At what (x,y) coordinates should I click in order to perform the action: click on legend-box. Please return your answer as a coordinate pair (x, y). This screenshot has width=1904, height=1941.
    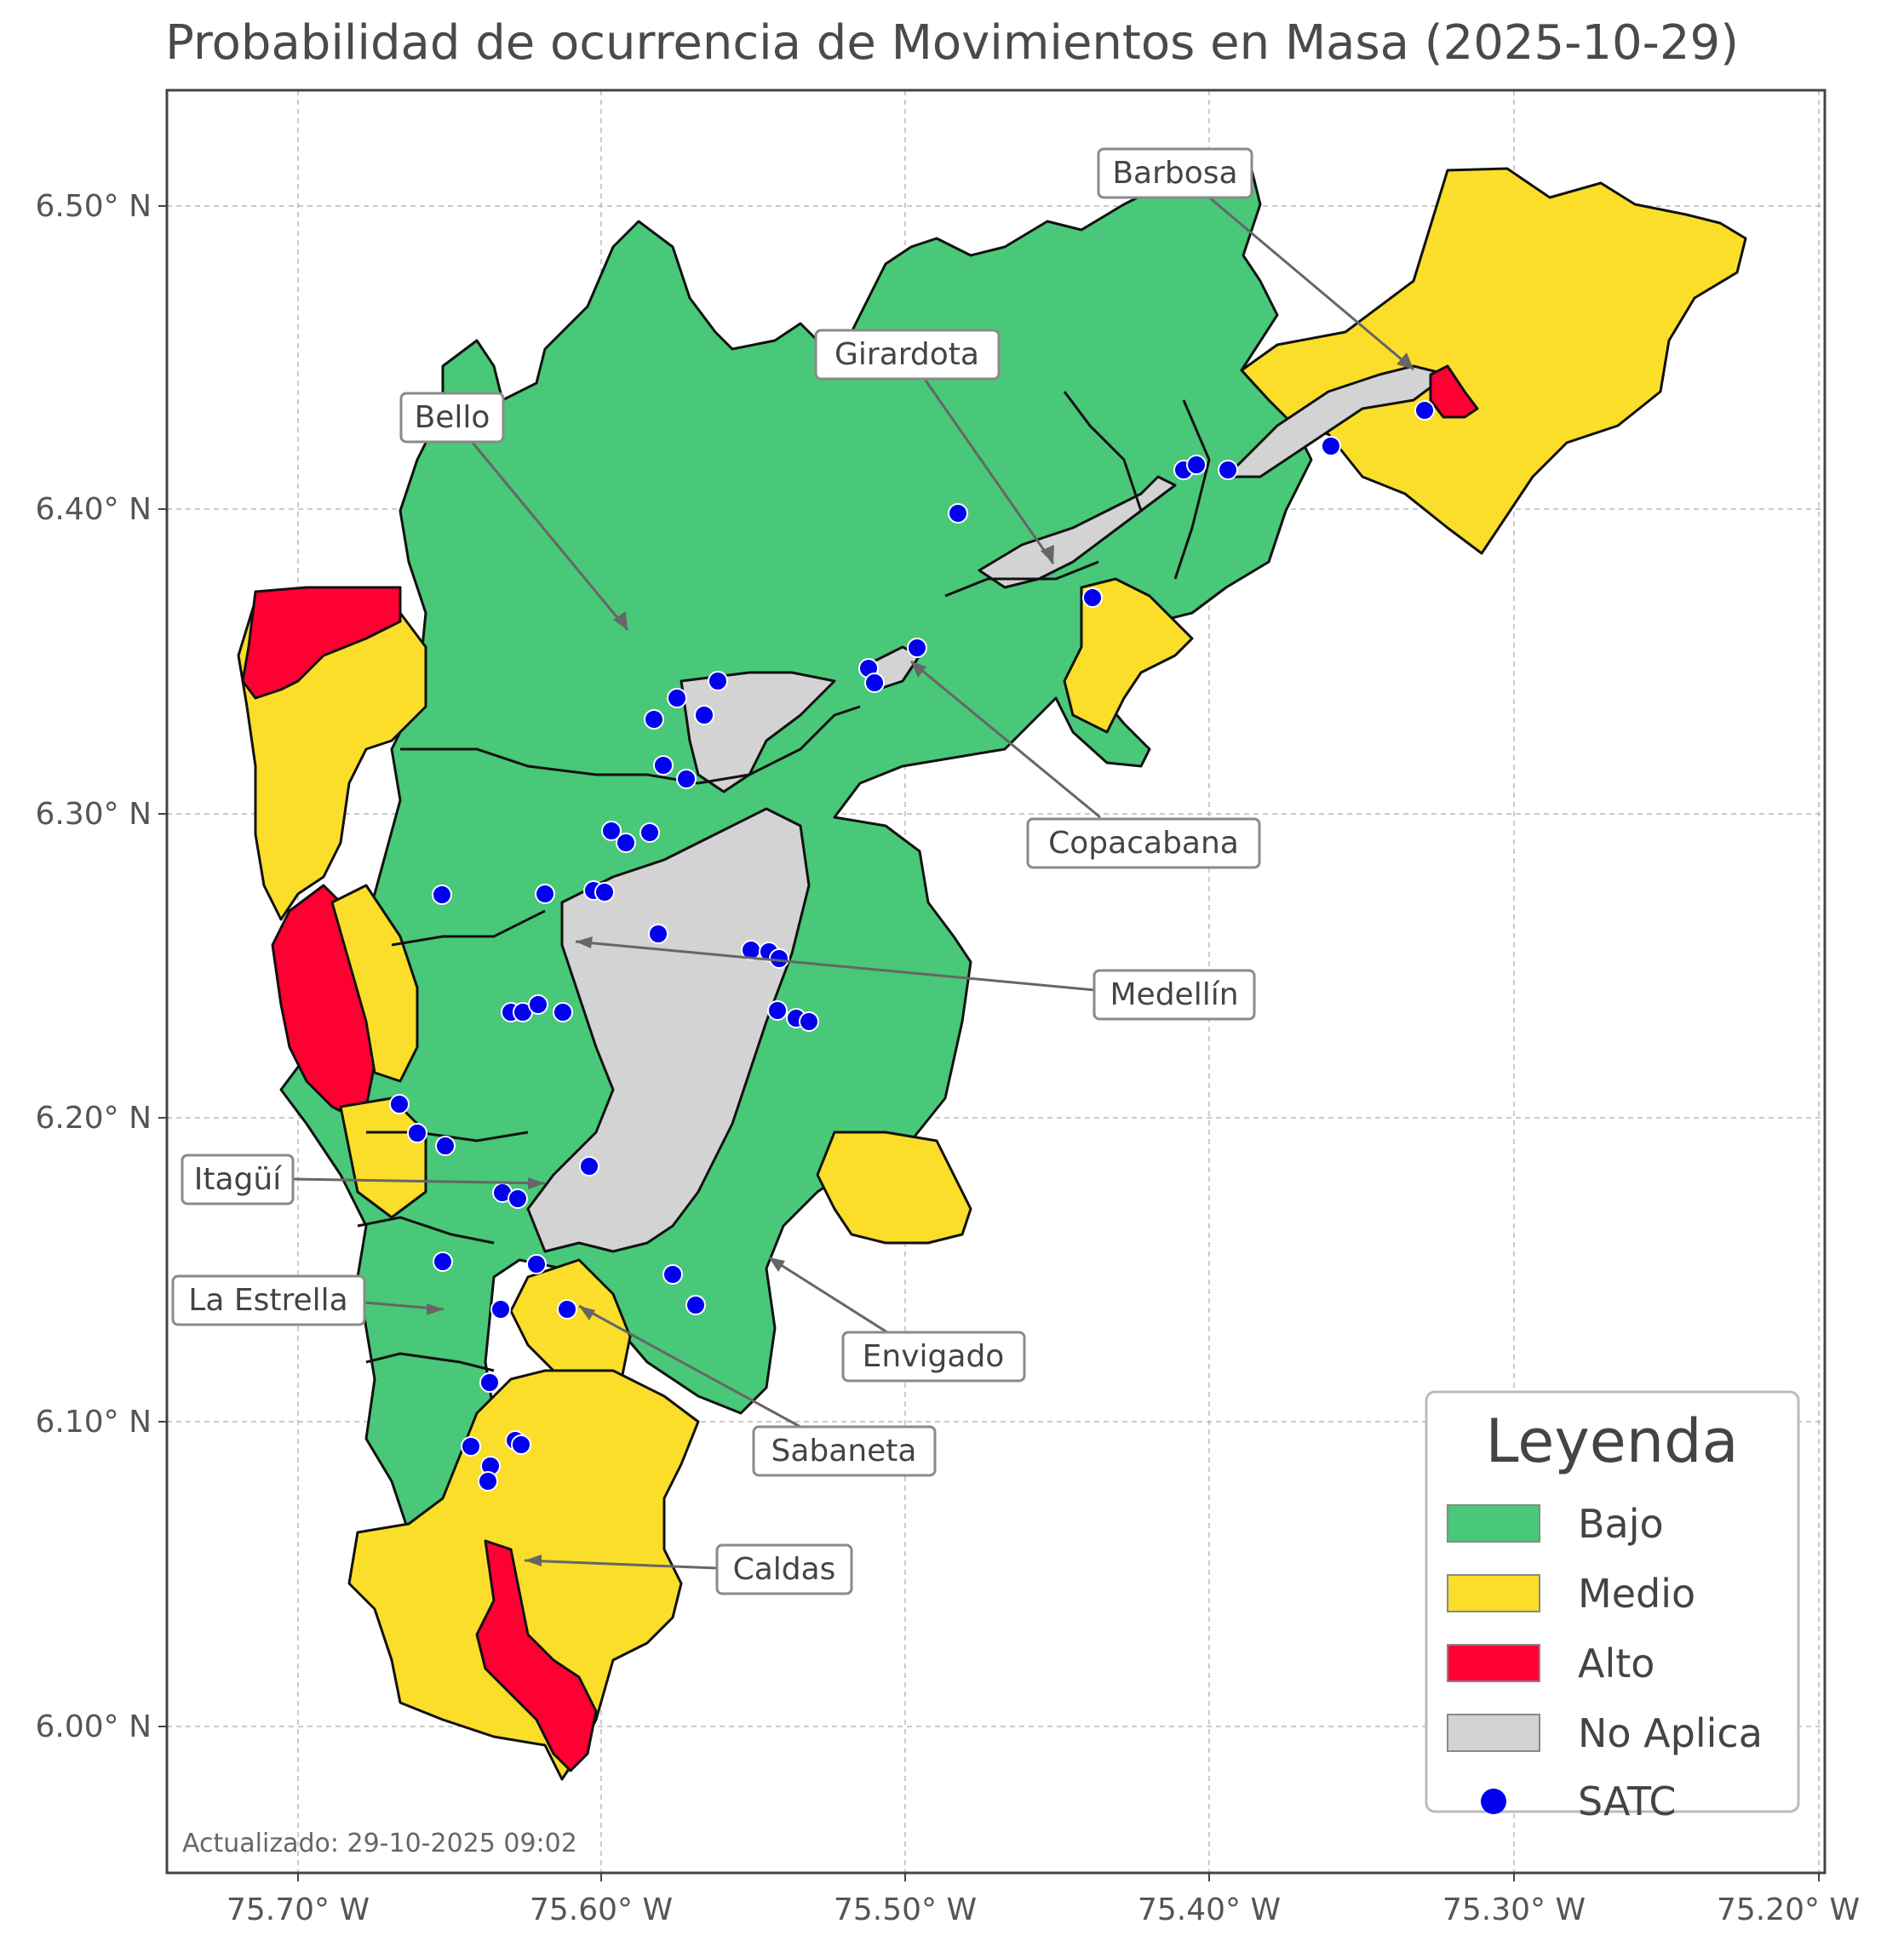
    Looking at the image, I should click on (1612, 1601).